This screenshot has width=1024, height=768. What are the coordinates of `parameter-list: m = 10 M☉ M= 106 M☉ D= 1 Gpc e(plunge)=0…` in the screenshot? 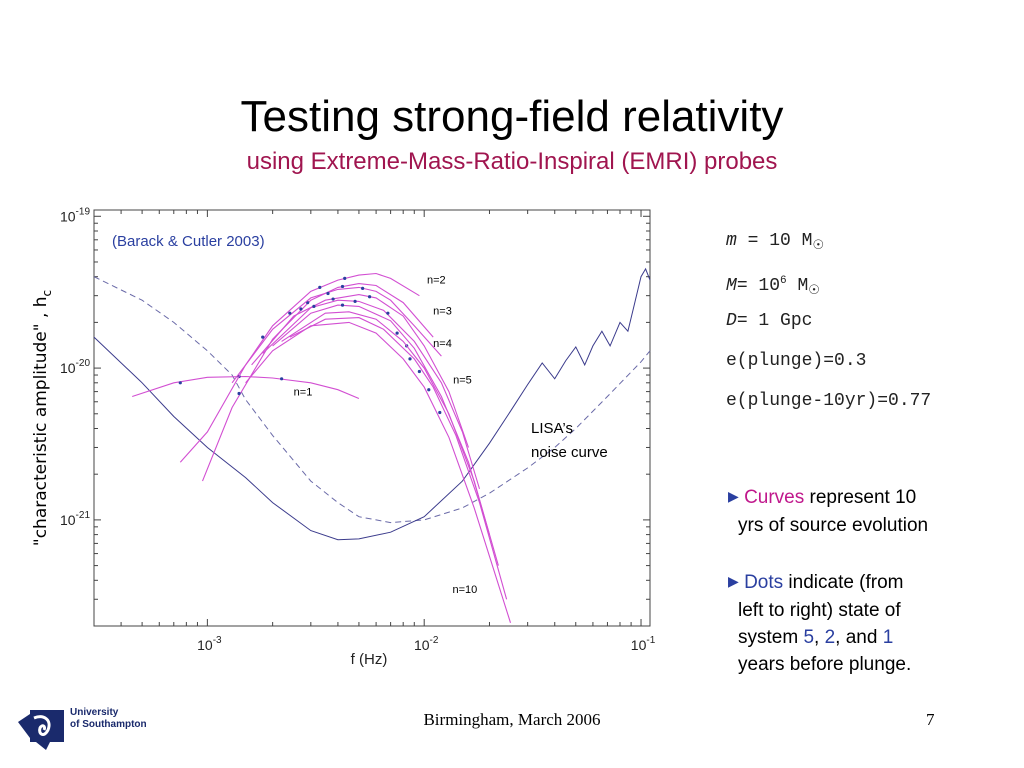 It's located at (828, 330).